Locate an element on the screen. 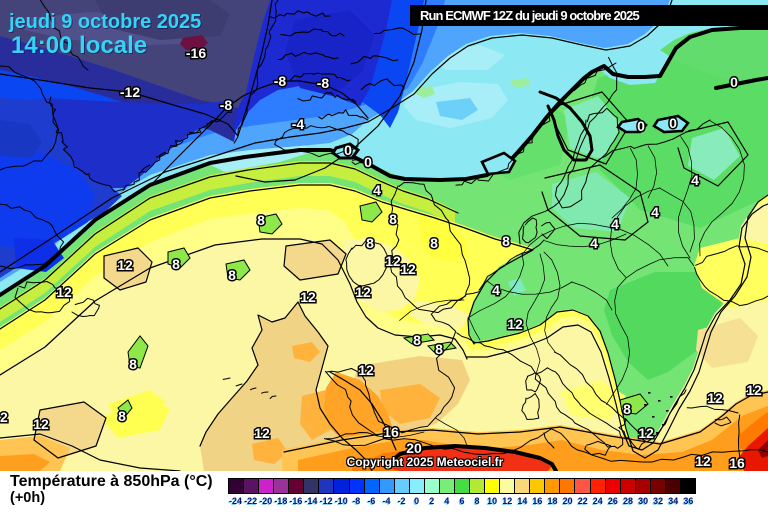  svg-text: 20 is located at coordinates (414, 448).